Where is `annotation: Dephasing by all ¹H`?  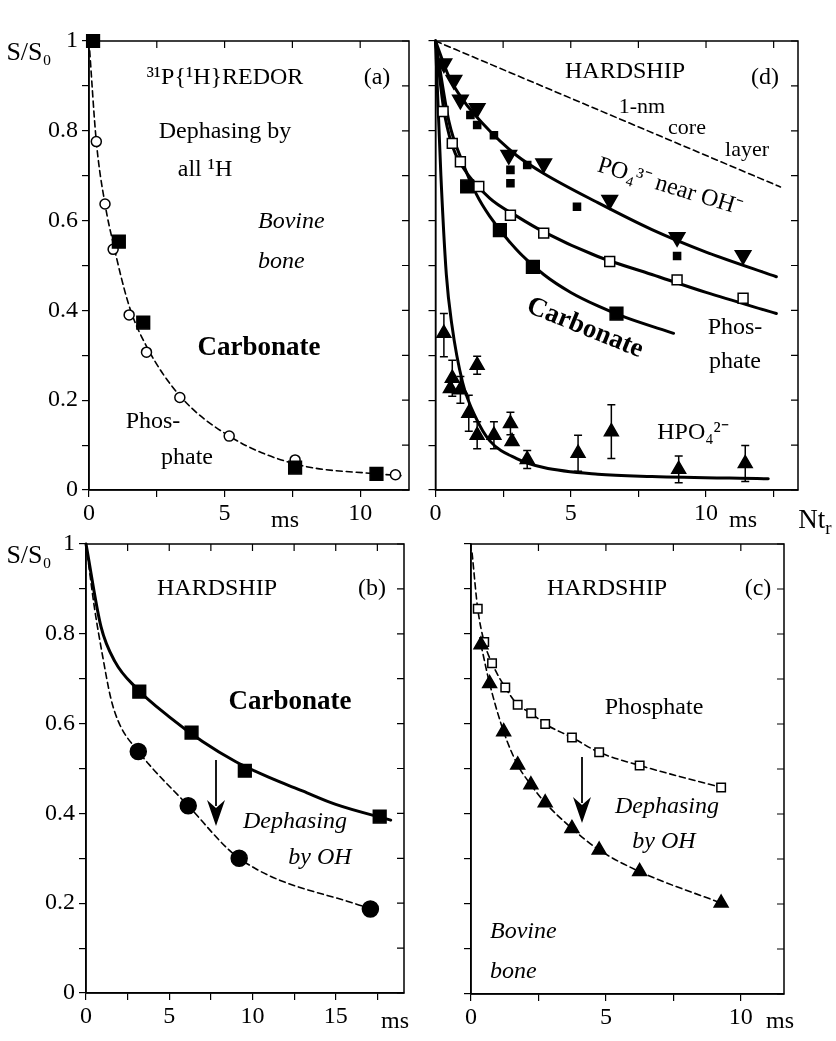 annotation: Dephasing by all ¹H is located at coordinates (225, 149).